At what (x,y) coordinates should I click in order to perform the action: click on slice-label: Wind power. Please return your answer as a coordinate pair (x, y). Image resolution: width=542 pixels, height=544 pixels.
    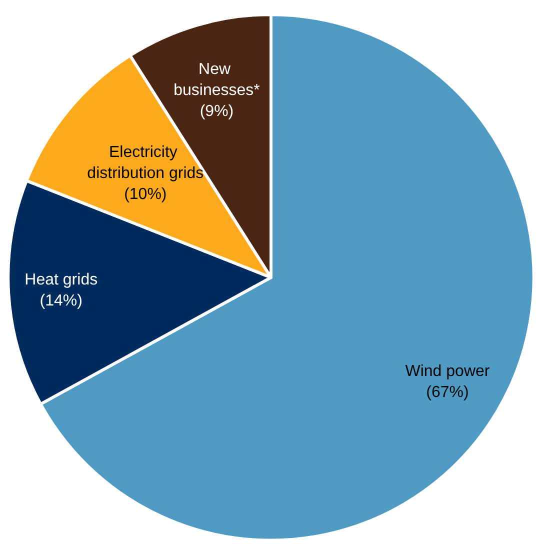
    Looking at the image, I should click on (447, 371).